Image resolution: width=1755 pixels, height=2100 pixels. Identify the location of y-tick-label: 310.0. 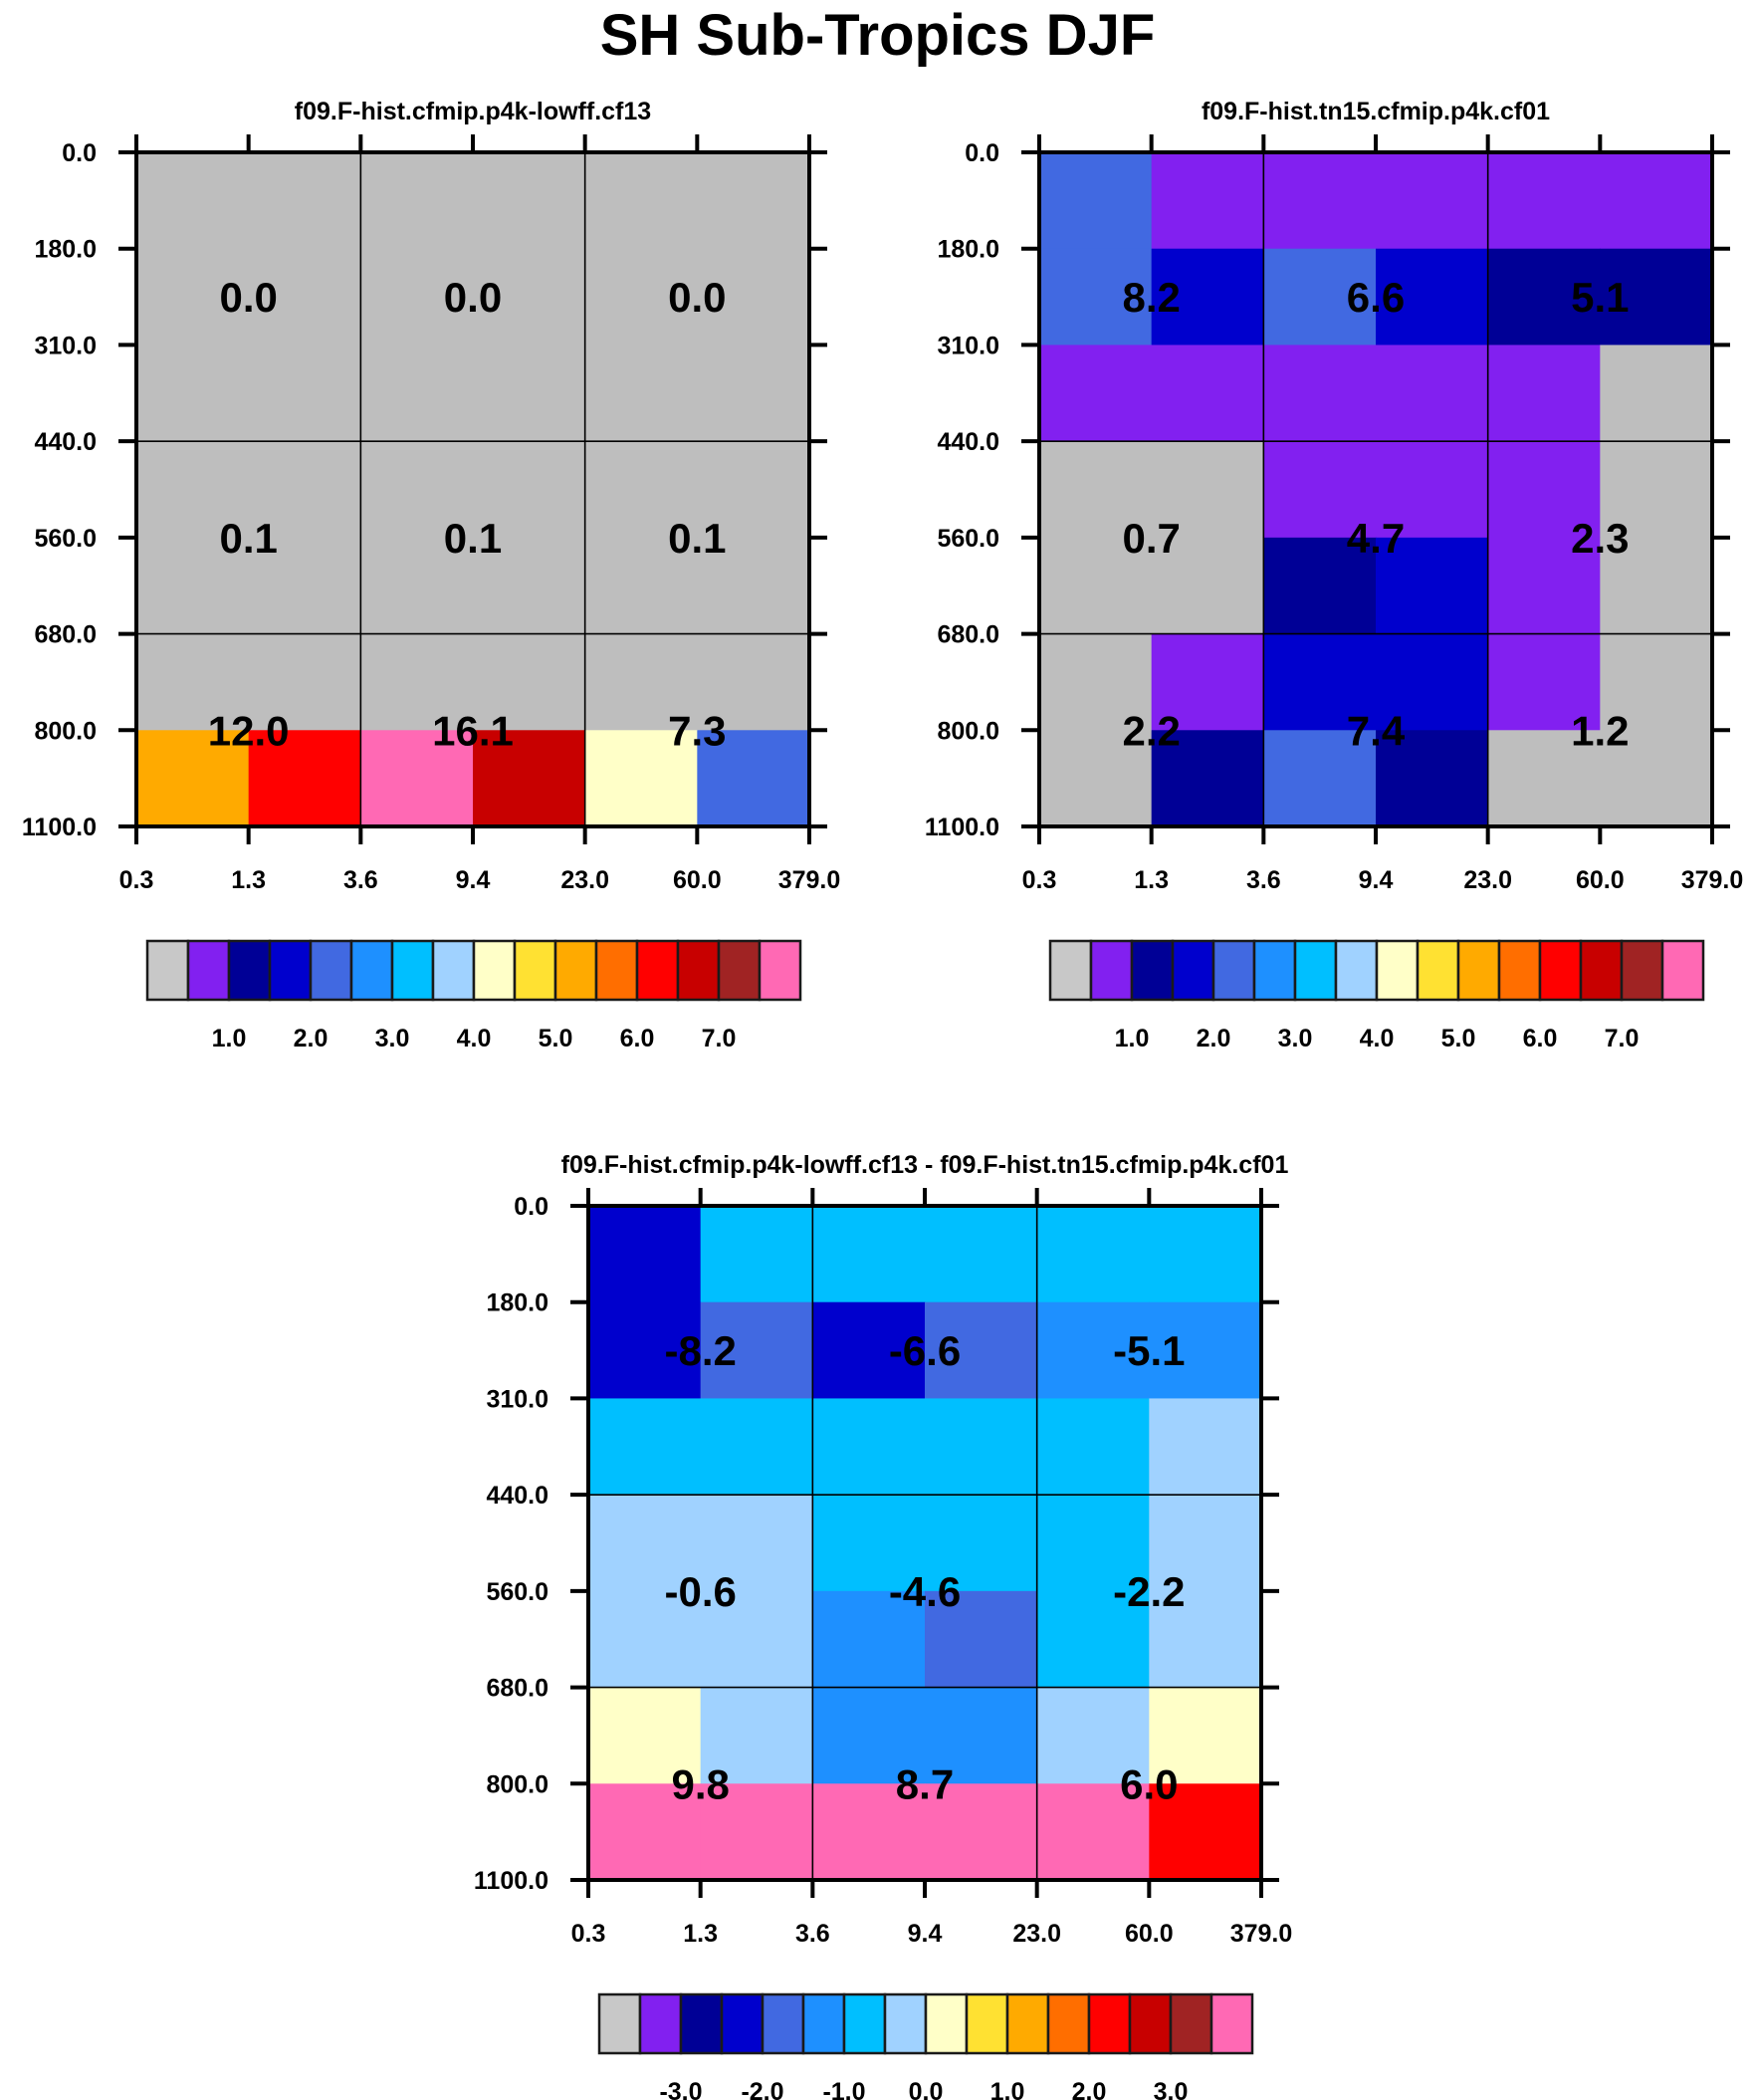
(968, 345).